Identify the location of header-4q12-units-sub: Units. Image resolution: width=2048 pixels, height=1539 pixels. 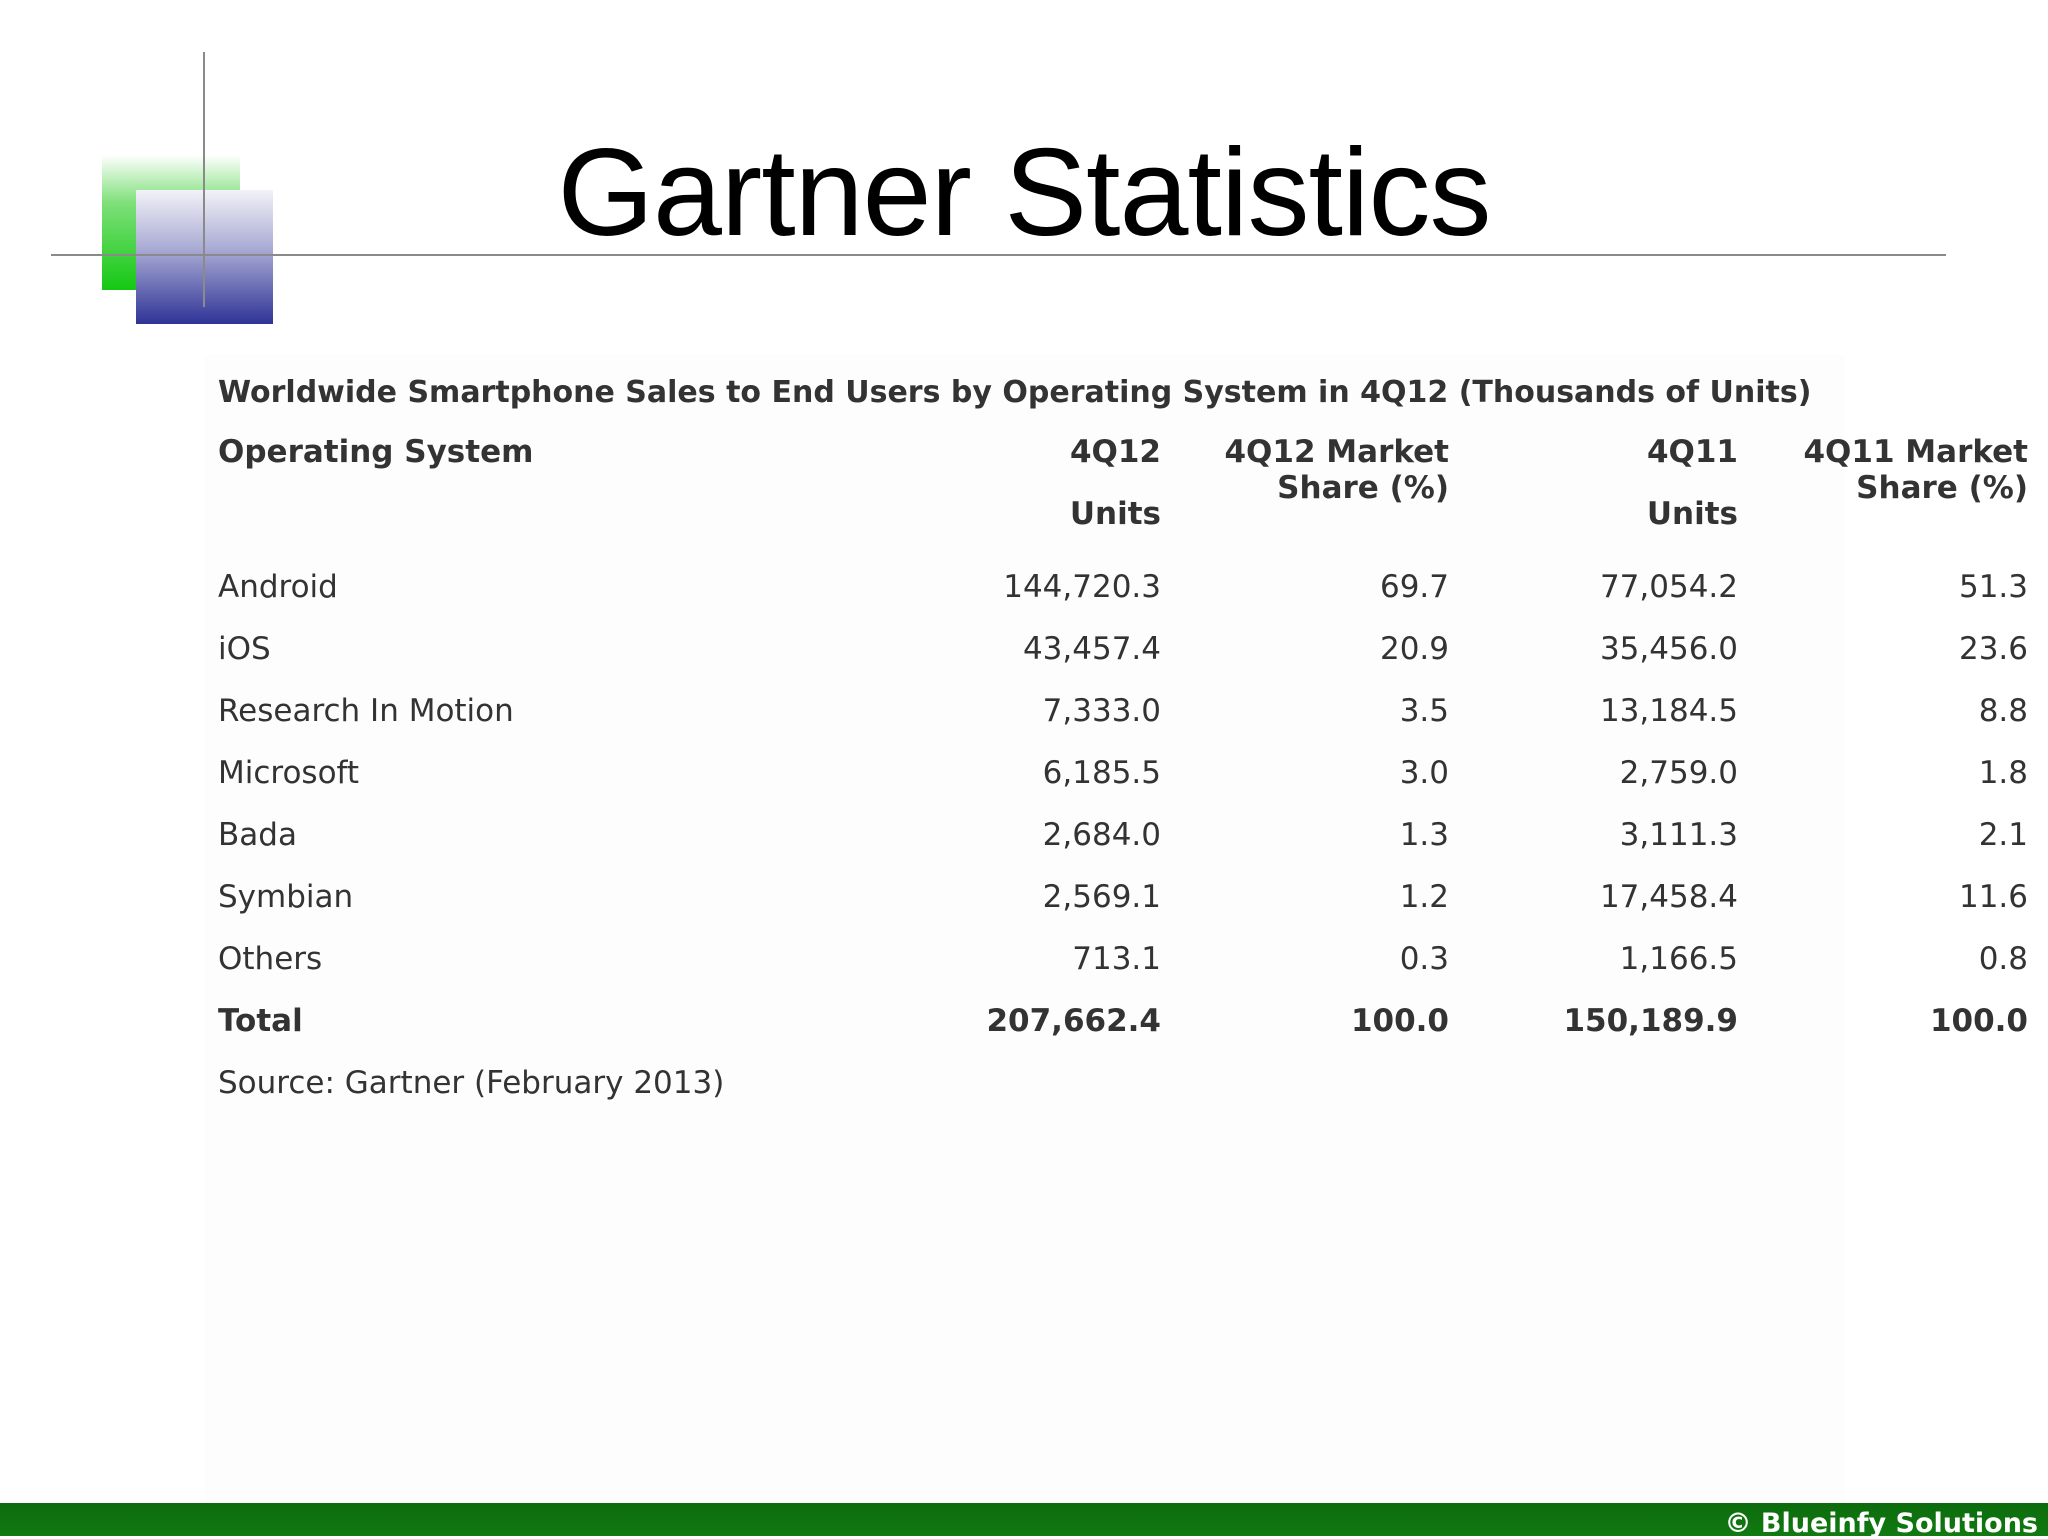
(1115, 514).